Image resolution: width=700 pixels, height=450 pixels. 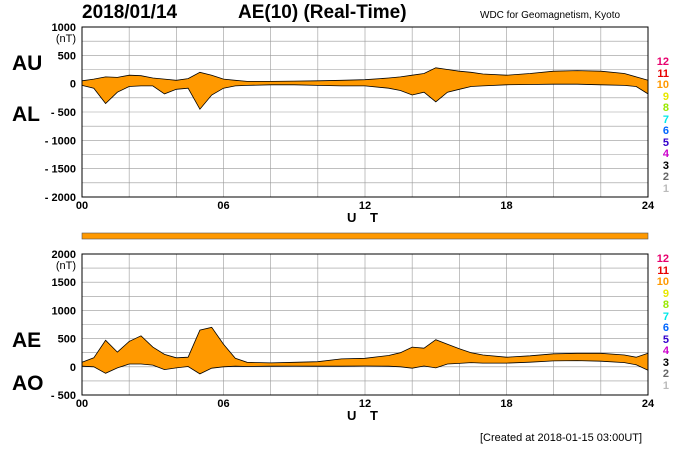 What do you see at coordinates (26, 114) in the screenshot?
I see `al-label: AL` at bounding box center [26, 114].